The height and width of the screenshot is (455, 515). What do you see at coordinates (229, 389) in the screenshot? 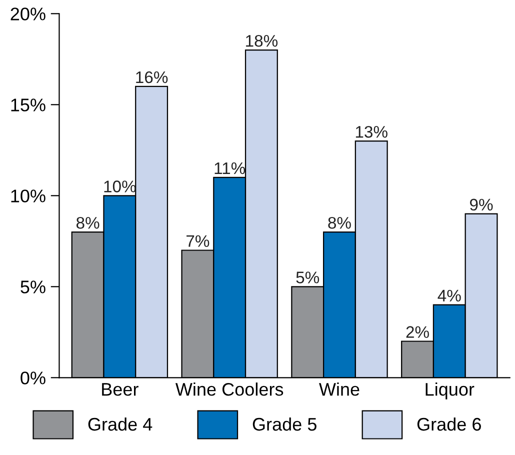
I see `x-tick-label: Wine Coolers` at bounding box center [229, 389].